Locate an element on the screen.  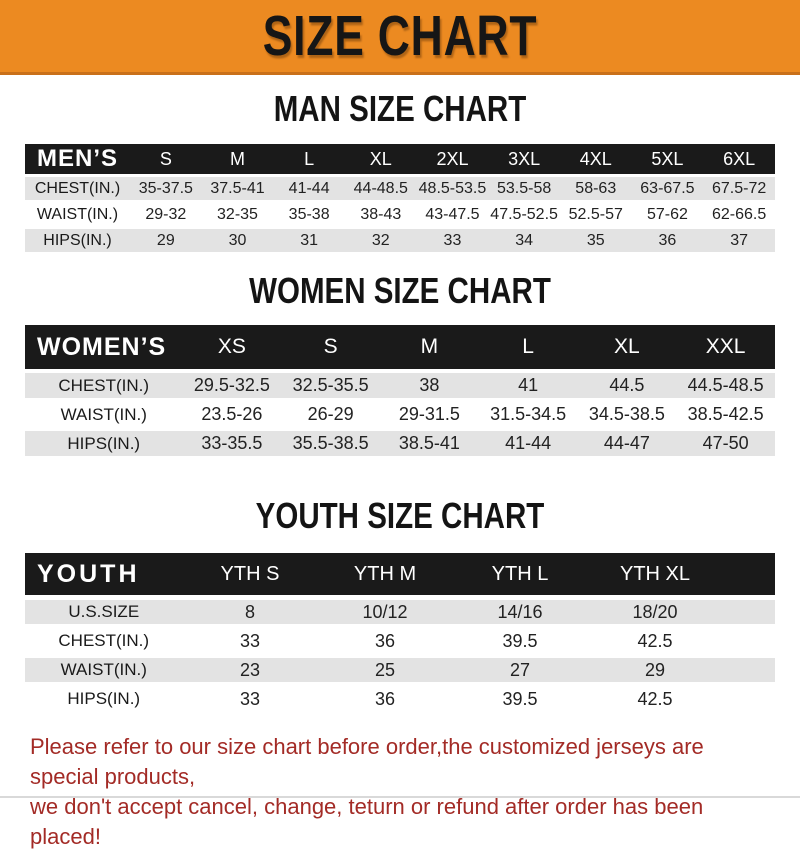
table-title: WOMEN’S is located at coordinates (104, 347).